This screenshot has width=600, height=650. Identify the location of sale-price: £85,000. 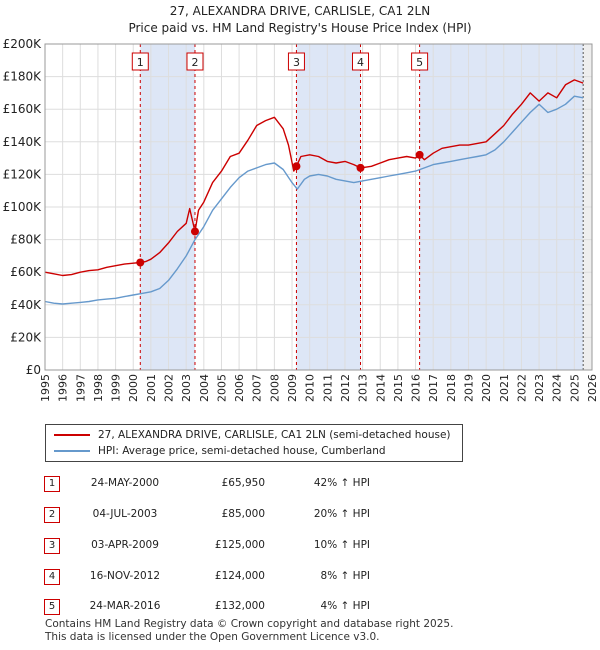
(243, 514).